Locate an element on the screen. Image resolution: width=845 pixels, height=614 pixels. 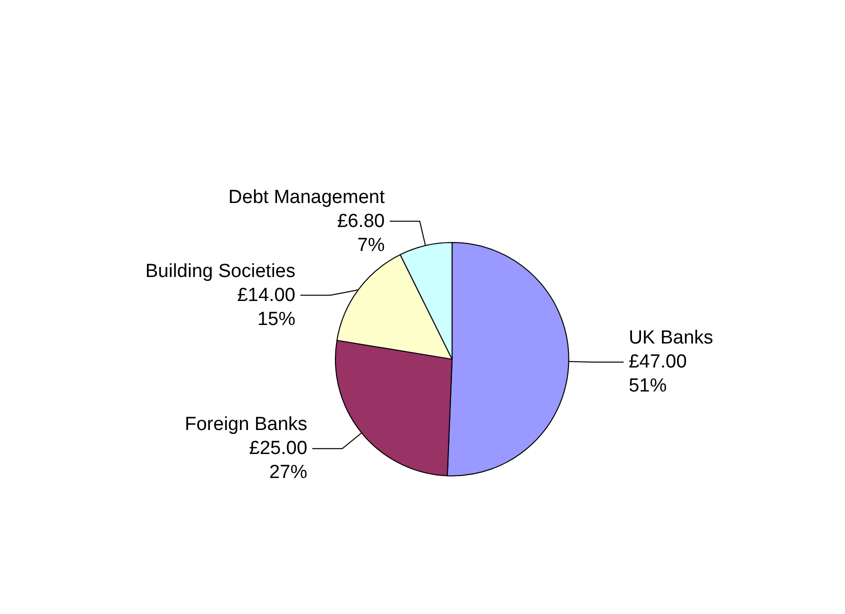
slice-label: UK Banks is located at coordinates (671, 338).